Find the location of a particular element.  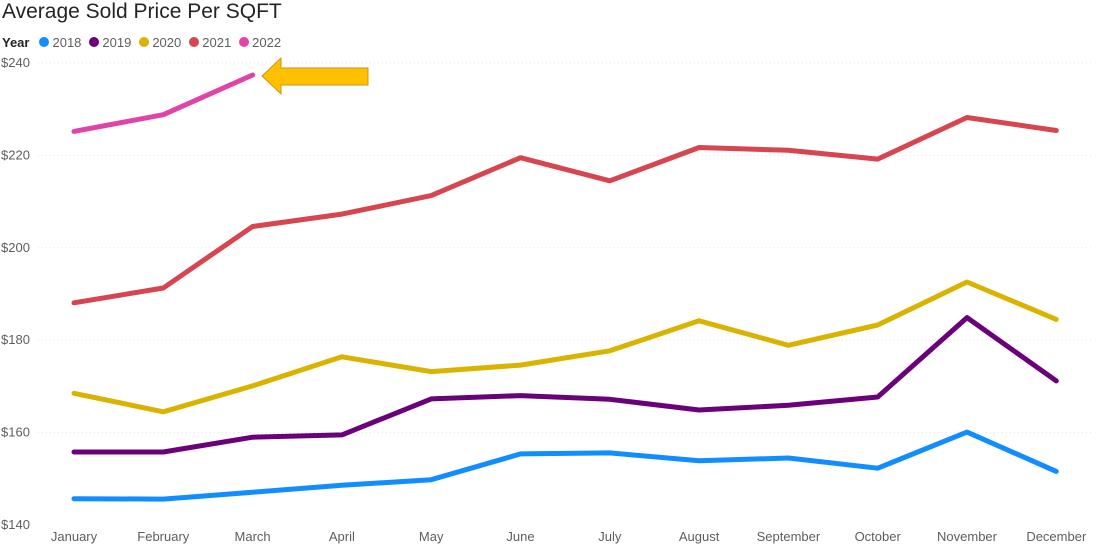

legend-dot-2020 is located at coordinates (144, 42).